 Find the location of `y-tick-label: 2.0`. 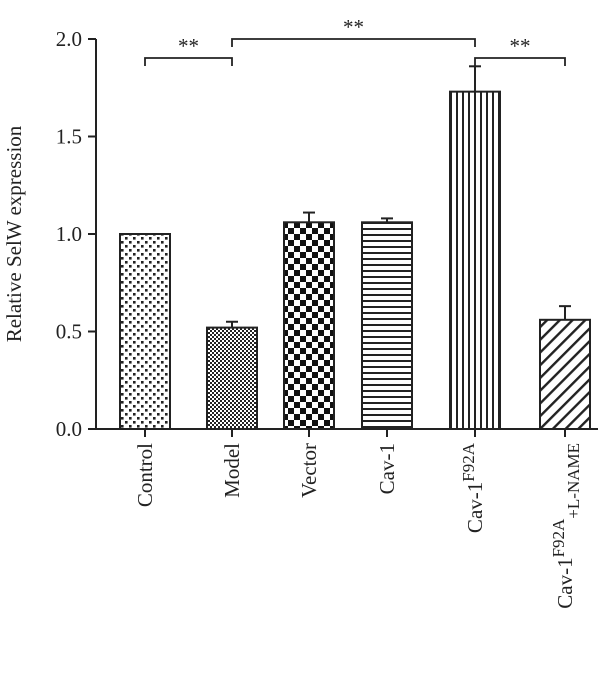

y-tick-label: 2.0 is located at coordinates (69, 39).